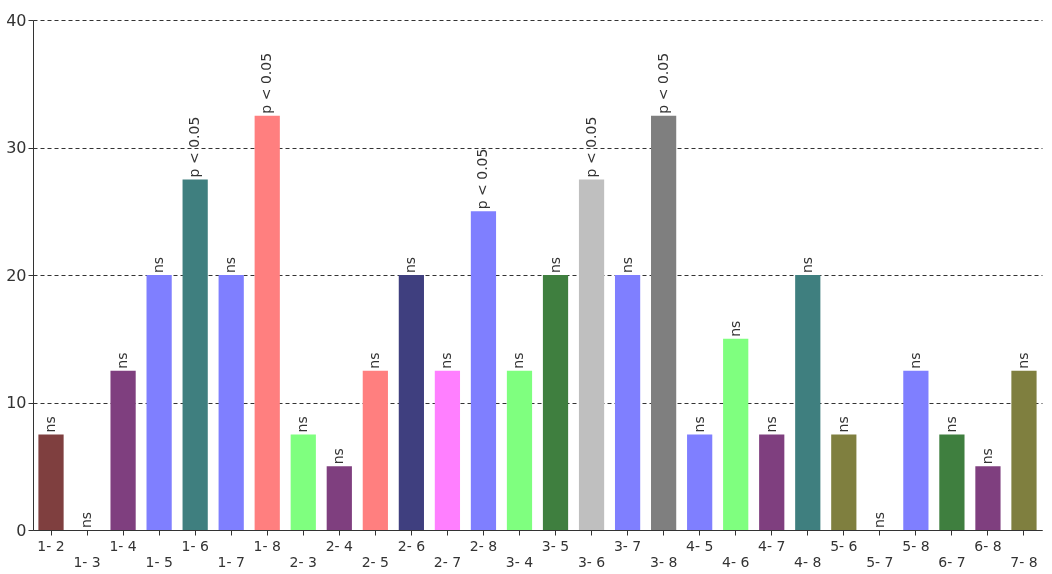 Image resolution: width=1052 pixels, height=574 pixels. Describe the element at coordinates (772, 545) in the screenshot. I see `x-tick-label: 4- 7` at that location.